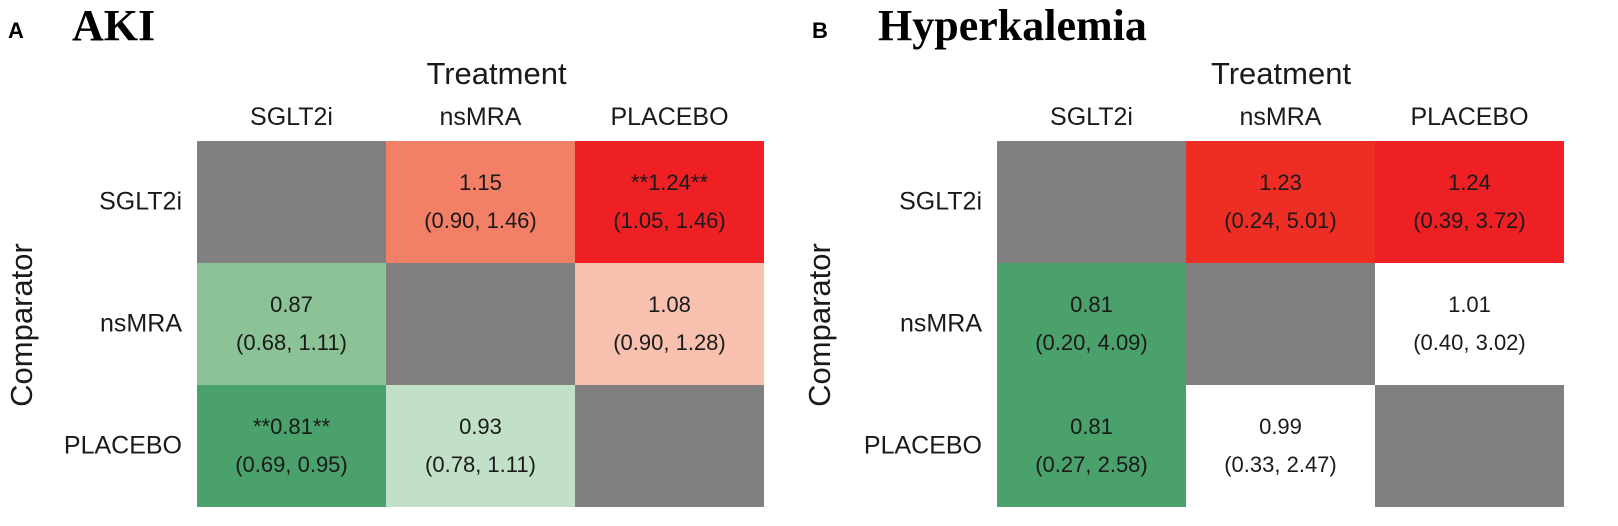  What do you see at coordinates (480, 446) in the screenshot?
I see `heatmap-cell: 0.93 (0.78, 1.11)` at bounding box center [480, 446].